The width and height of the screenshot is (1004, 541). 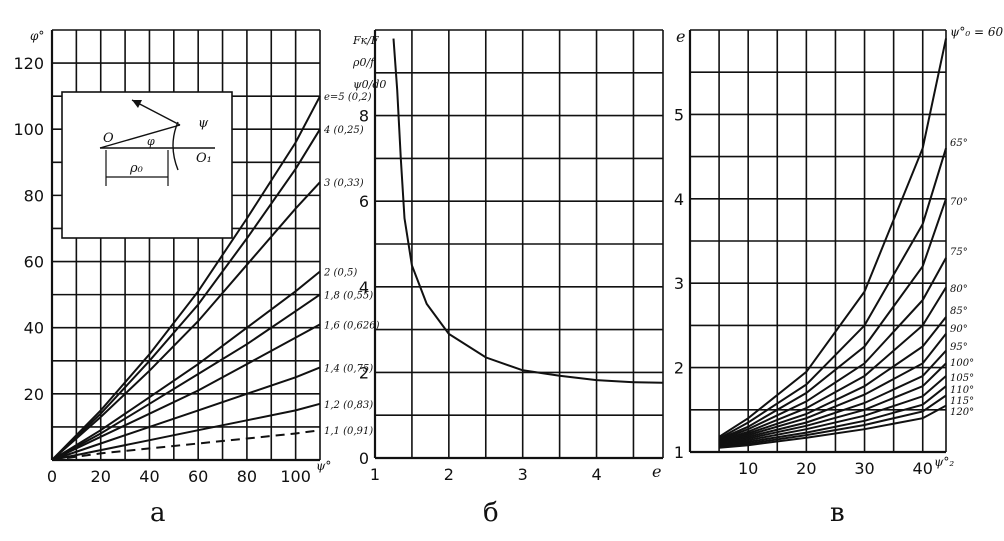 I want to click on inset-arrowhead, so click(x=137, y=104).